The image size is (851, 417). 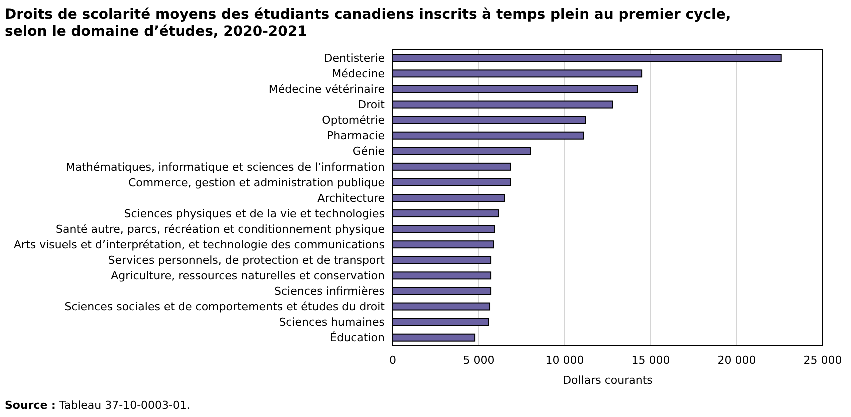 What do you see at coordinates (248, 276) in the screenshot?
I see `y-tick-label: Agriculture, ressources naturelles et conservation` at bounding box center [248, 276].